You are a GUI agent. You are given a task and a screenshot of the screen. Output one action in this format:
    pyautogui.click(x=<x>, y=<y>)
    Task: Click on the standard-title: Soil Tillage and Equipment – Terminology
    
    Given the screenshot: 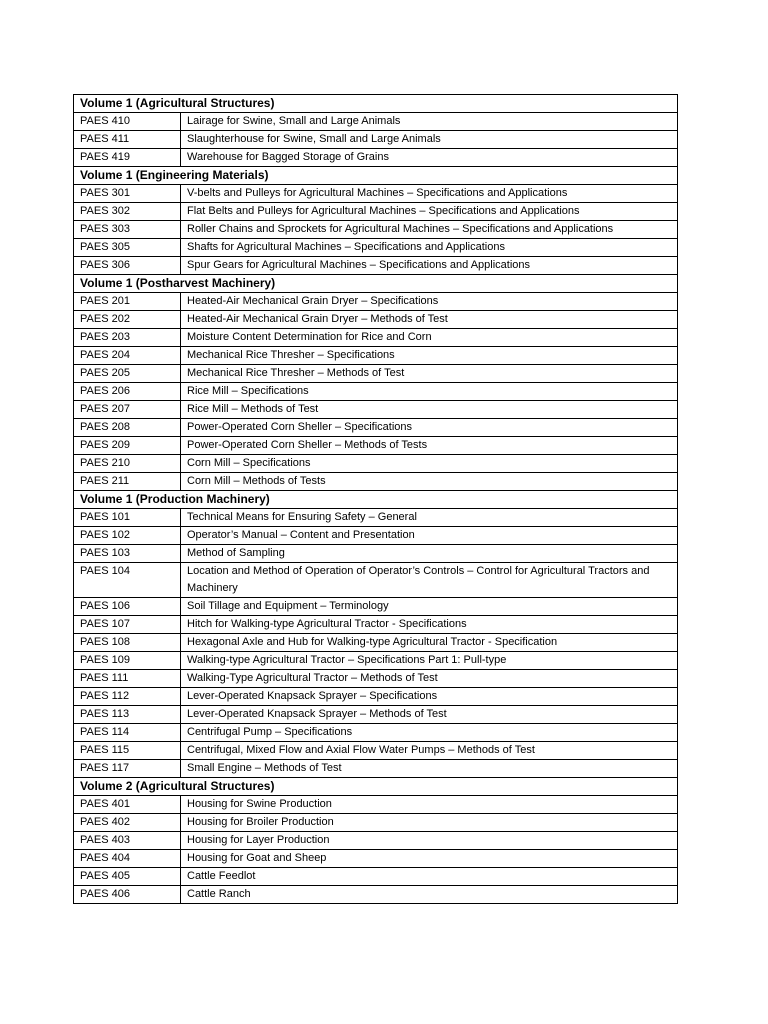 What is the action you would take?
    pyautogui.click(x=429, y=606)
    